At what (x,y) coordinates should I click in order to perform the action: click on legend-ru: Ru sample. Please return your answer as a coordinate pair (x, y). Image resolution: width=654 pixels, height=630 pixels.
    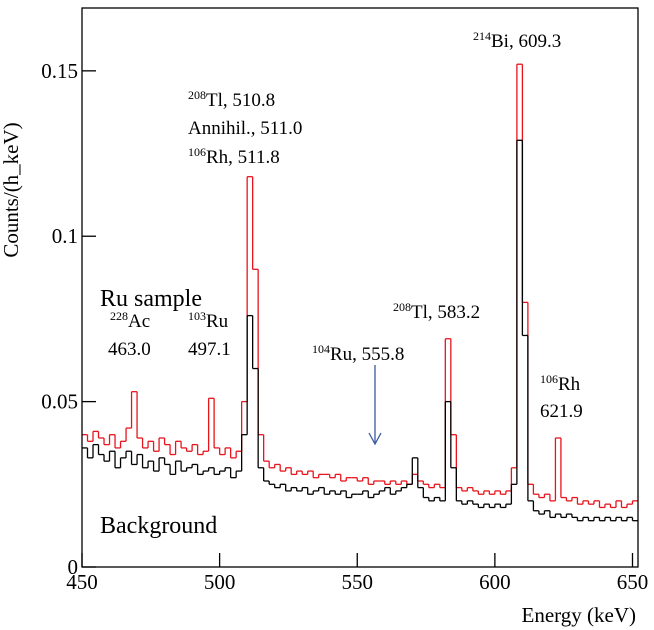
    Looking at the image, I should click on (151, 299).